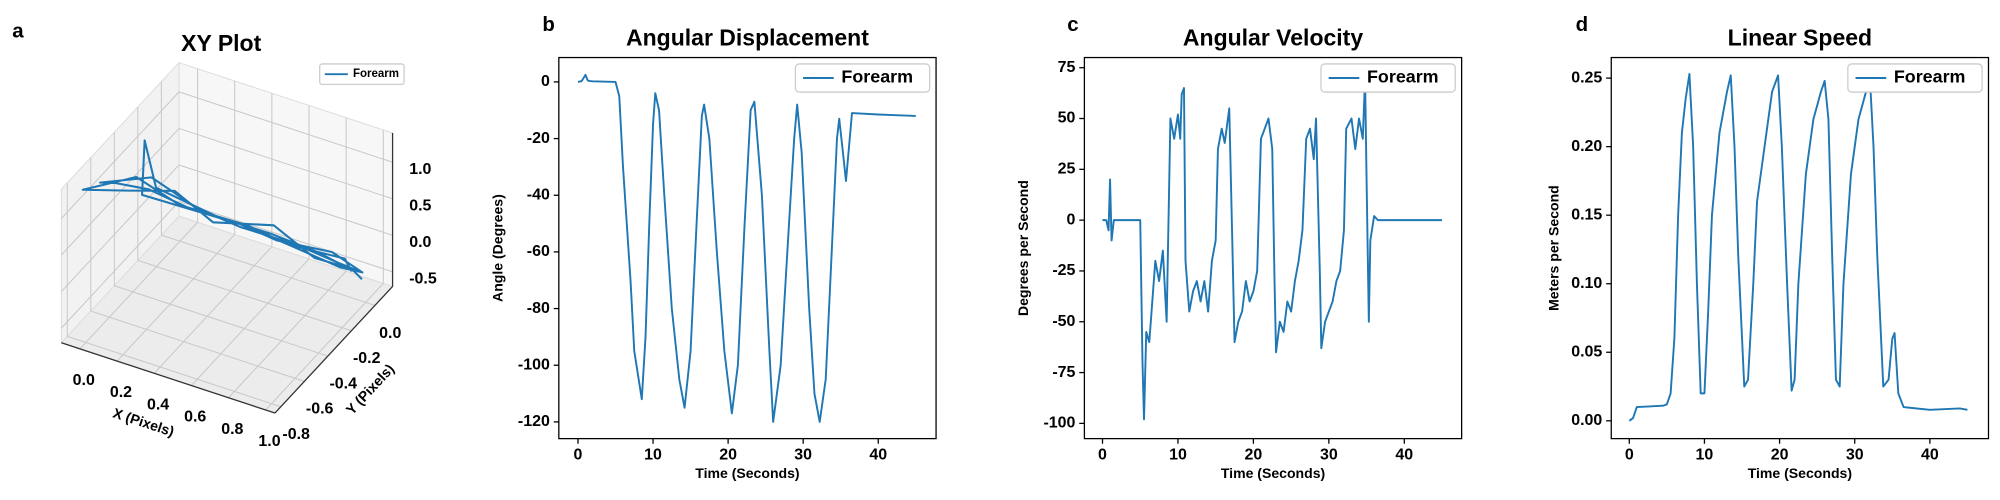  I want to click on panel-letter: a, so click(18, 30).